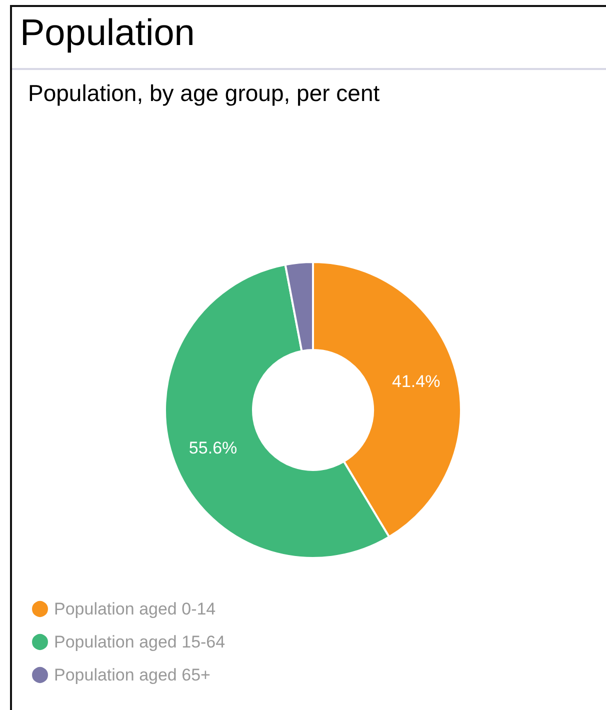  Describe the element at coordinates (132, 675) in the screenshot. I see `legend-label: Population aged 65+` at that location.